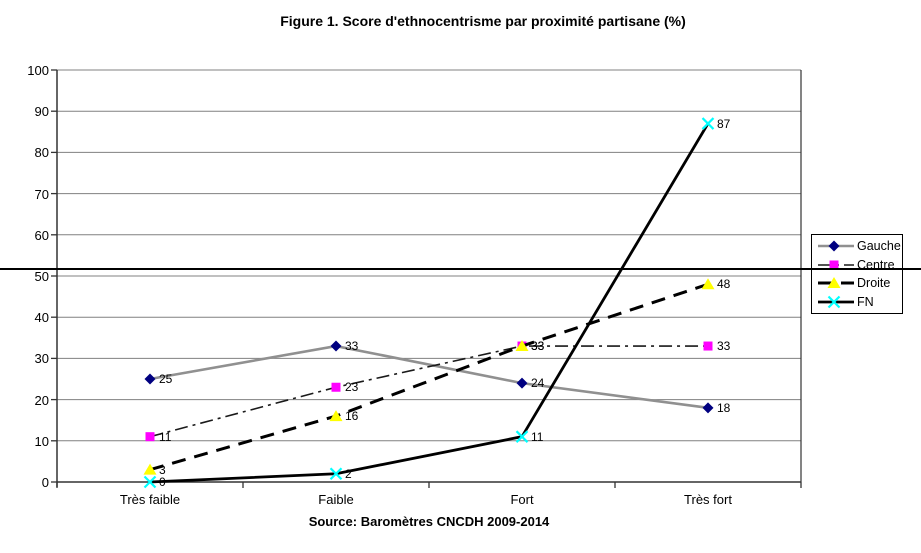 This screenshot has height=553, width=921. What do you see at coordinates (874, 283) in the screenshot?
I see `legend-label-droite: Droite` at bounding box center [874, 283].